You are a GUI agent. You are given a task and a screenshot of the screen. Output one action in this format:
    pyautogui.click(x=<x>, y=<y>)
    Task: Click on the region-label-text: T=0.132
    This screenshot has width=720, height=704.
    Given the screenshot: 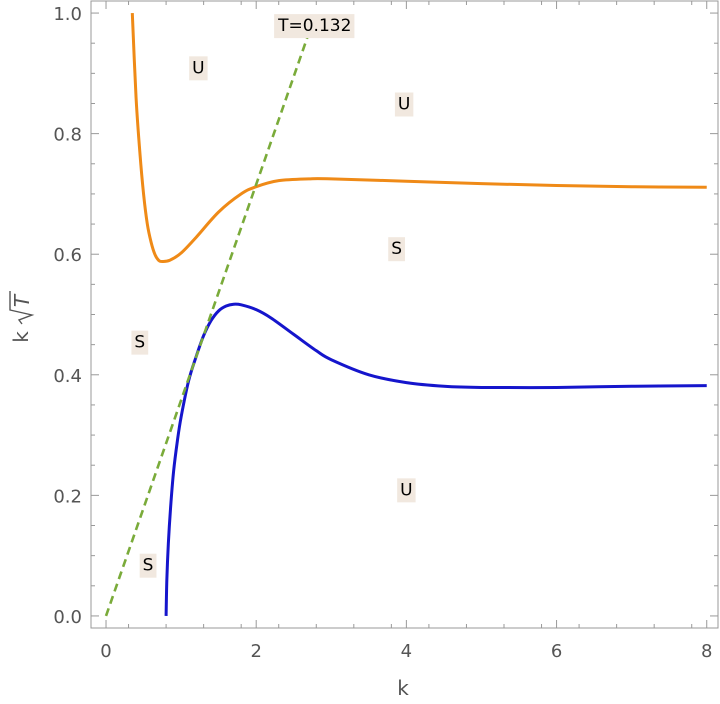 What is the action you would take?
    pyautogui.click(x=314, y=26)
    